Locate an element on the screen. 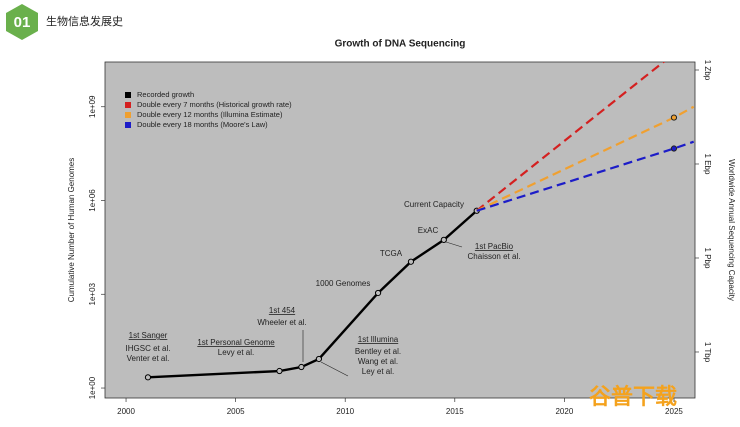 The width and height of the screenshot is (740, 427). annotation: Wang et al. is located at coordinates (378, 361).